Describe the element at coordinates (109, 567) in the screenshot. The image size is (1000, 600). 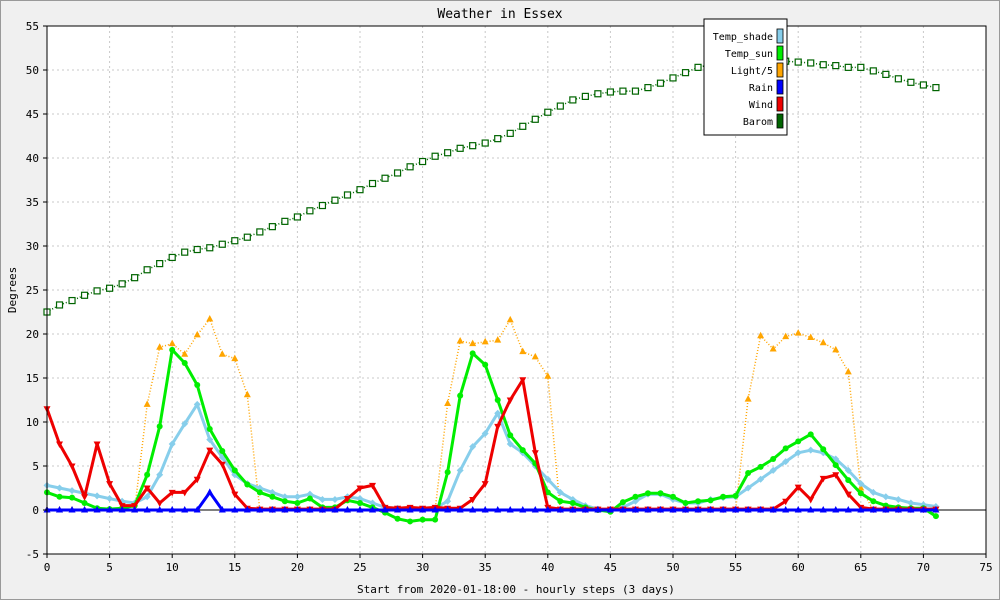
I see `x-tick-label: 5` at that location.